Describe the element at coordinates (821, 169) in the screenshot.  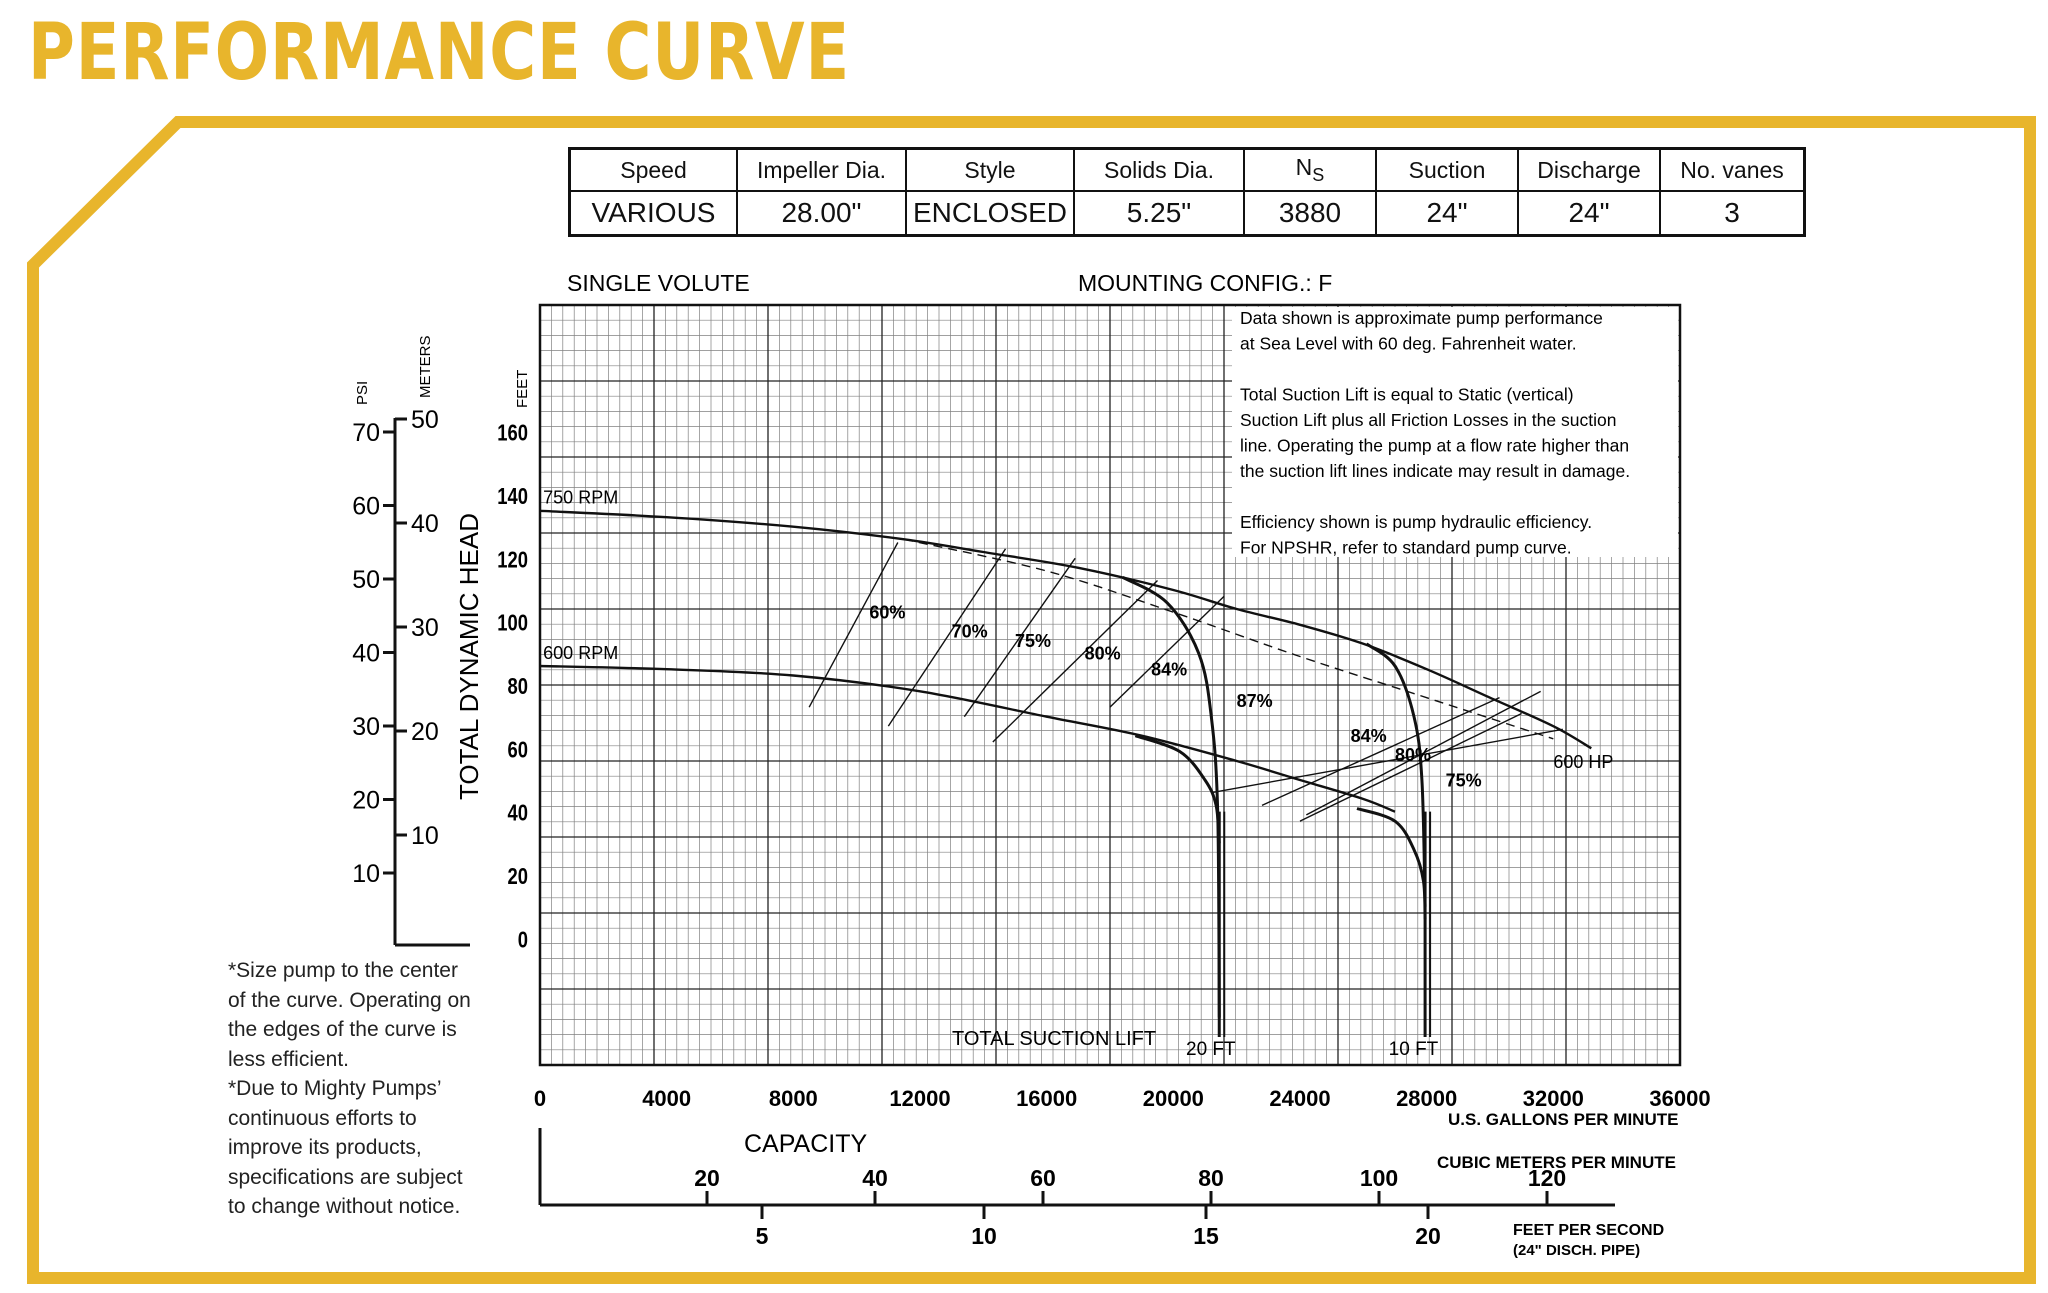
I see `spec-header-impeller: Impeller Dia.` at that location.